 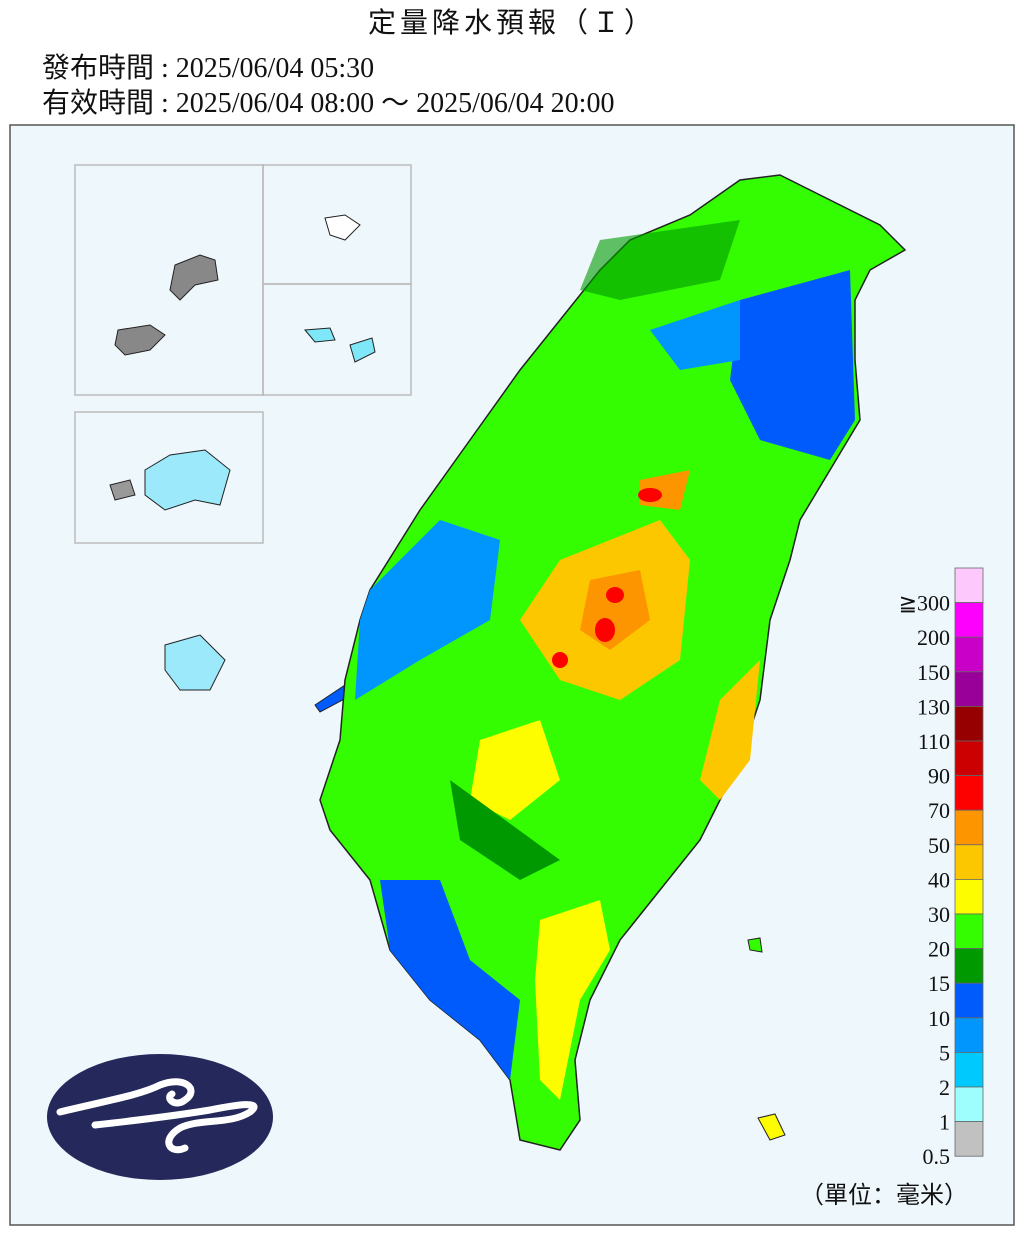 I want to click on legend-label: 70, so click(x=939, y=810).